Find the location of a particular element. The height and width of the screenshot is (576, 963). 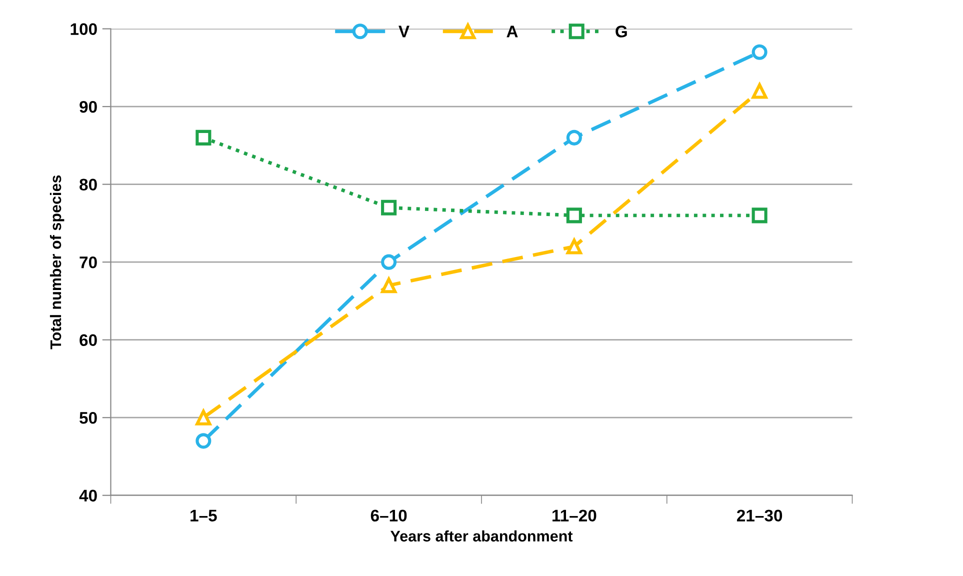

x-tick-label: 1–5 is located at coordinates (203, 516).